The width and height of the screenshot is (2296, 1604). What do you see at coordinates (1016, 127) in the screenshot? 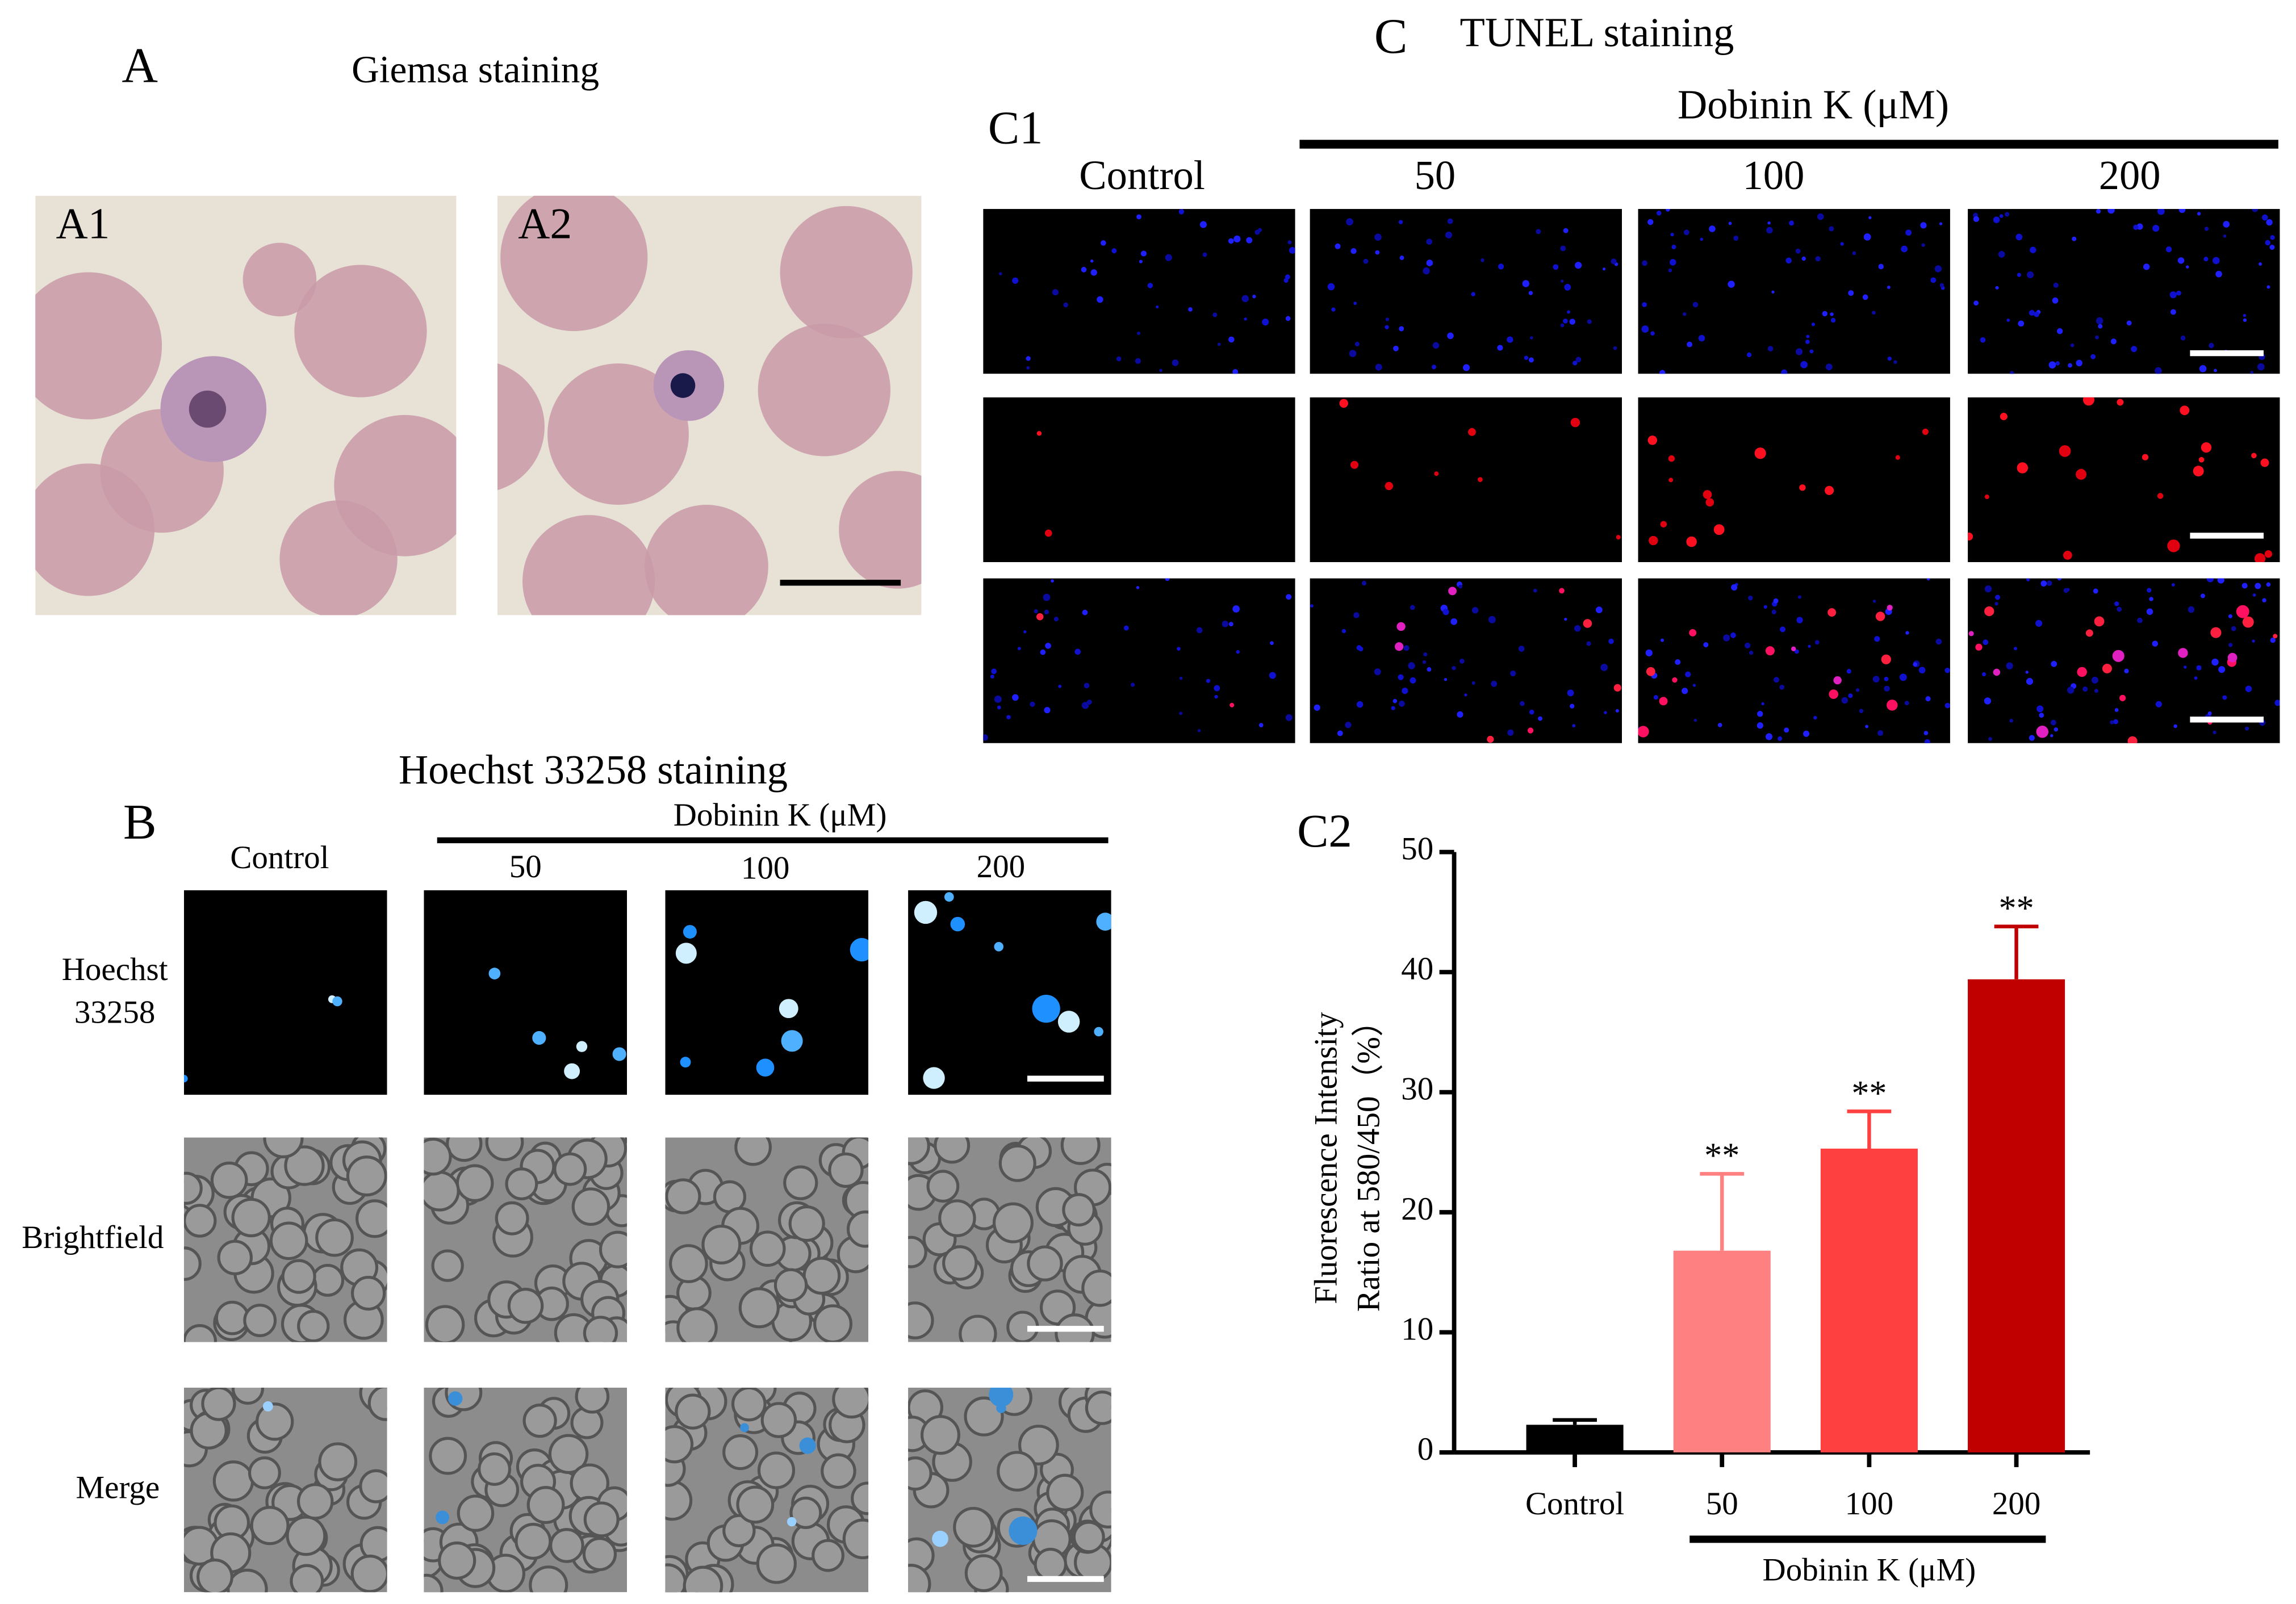
I see `panel-label: C1` at bounding box center [1016, 127].